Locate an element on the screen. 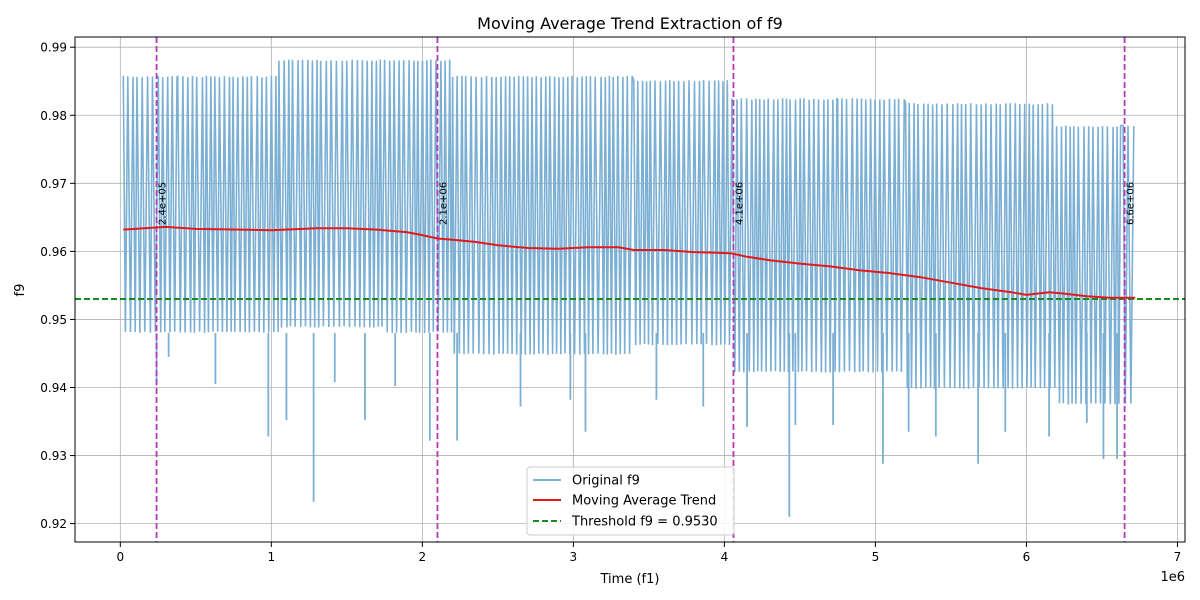  y-tick-label: 0.99 is located at coordinates (53, 48).